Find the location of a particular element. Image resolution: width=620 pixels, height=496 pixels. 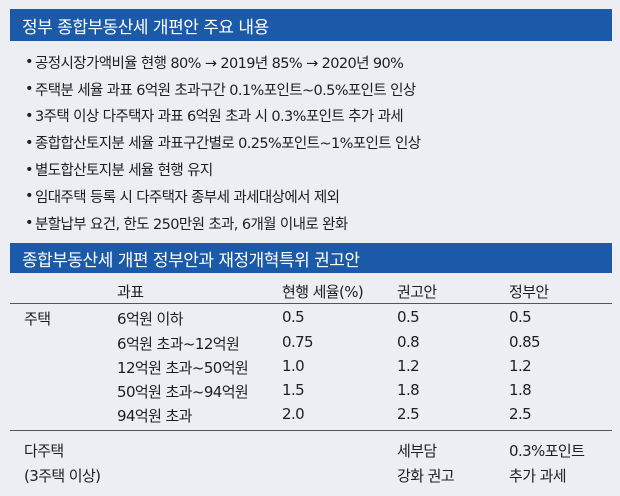

footer-divider is located at coordinates (311, 430).